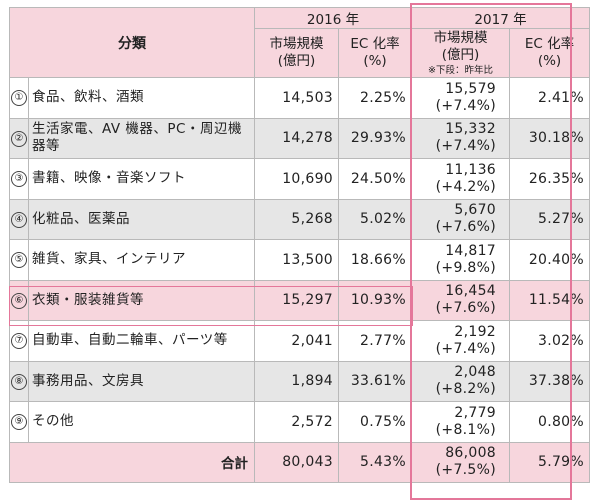 This screenshot has width=600, height=503. I want to click on total-row: 合計 80,043 5.43% 86,008 (+7.5%) 5.79%, so click(299, 462).